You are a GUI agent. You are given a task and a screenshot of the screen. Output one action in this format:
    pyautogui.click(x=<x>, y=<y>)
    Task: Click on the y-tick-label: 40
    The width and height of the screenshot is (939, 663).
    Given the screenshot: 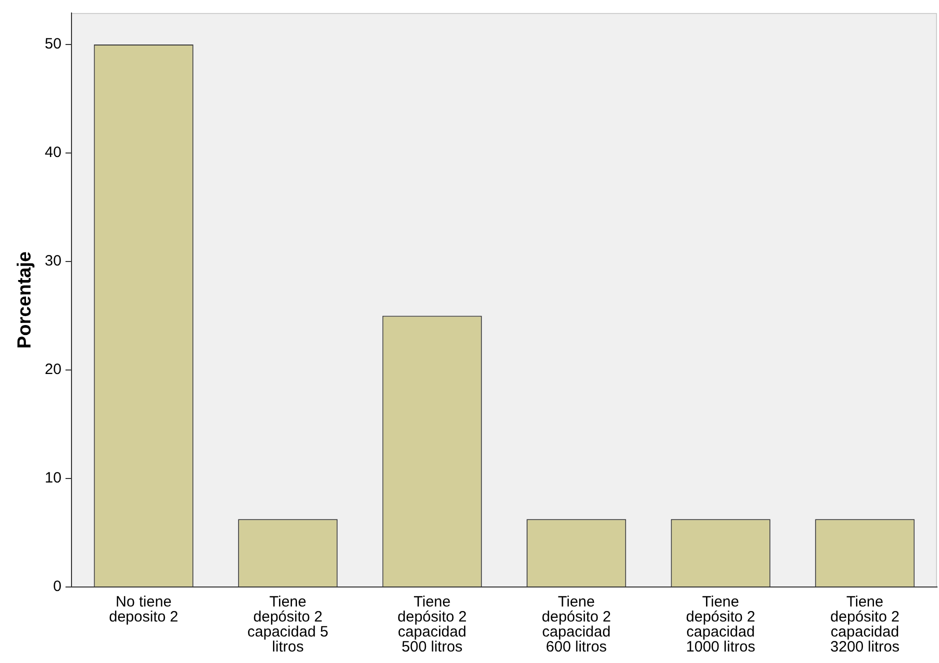 What is the action you would take?
    pyautogui.click(x=53, y=153)
    